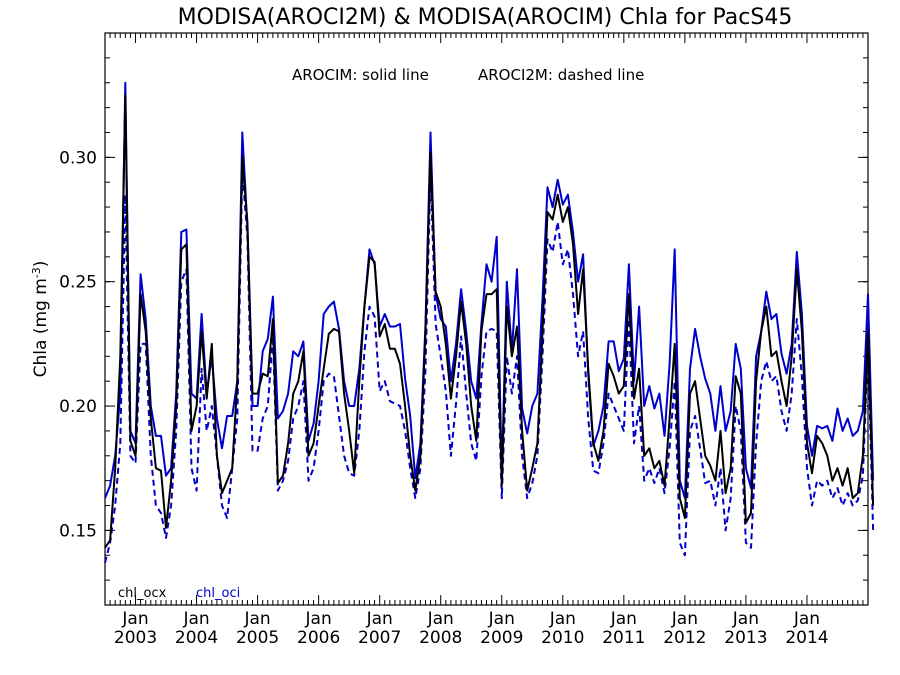 The height and width of the screenshot is (675, 900). Describe the element at coordinates (78, 407) in the screenshot. I see `y-tick-label: 0.20` at that location.